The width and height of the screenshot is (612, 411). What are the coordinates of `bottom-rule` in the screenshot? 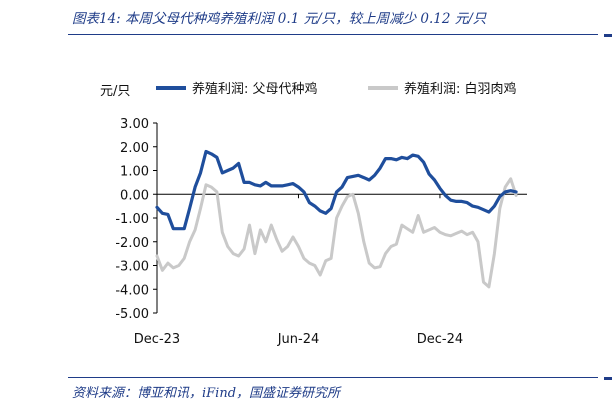 It's located at (333, 377).